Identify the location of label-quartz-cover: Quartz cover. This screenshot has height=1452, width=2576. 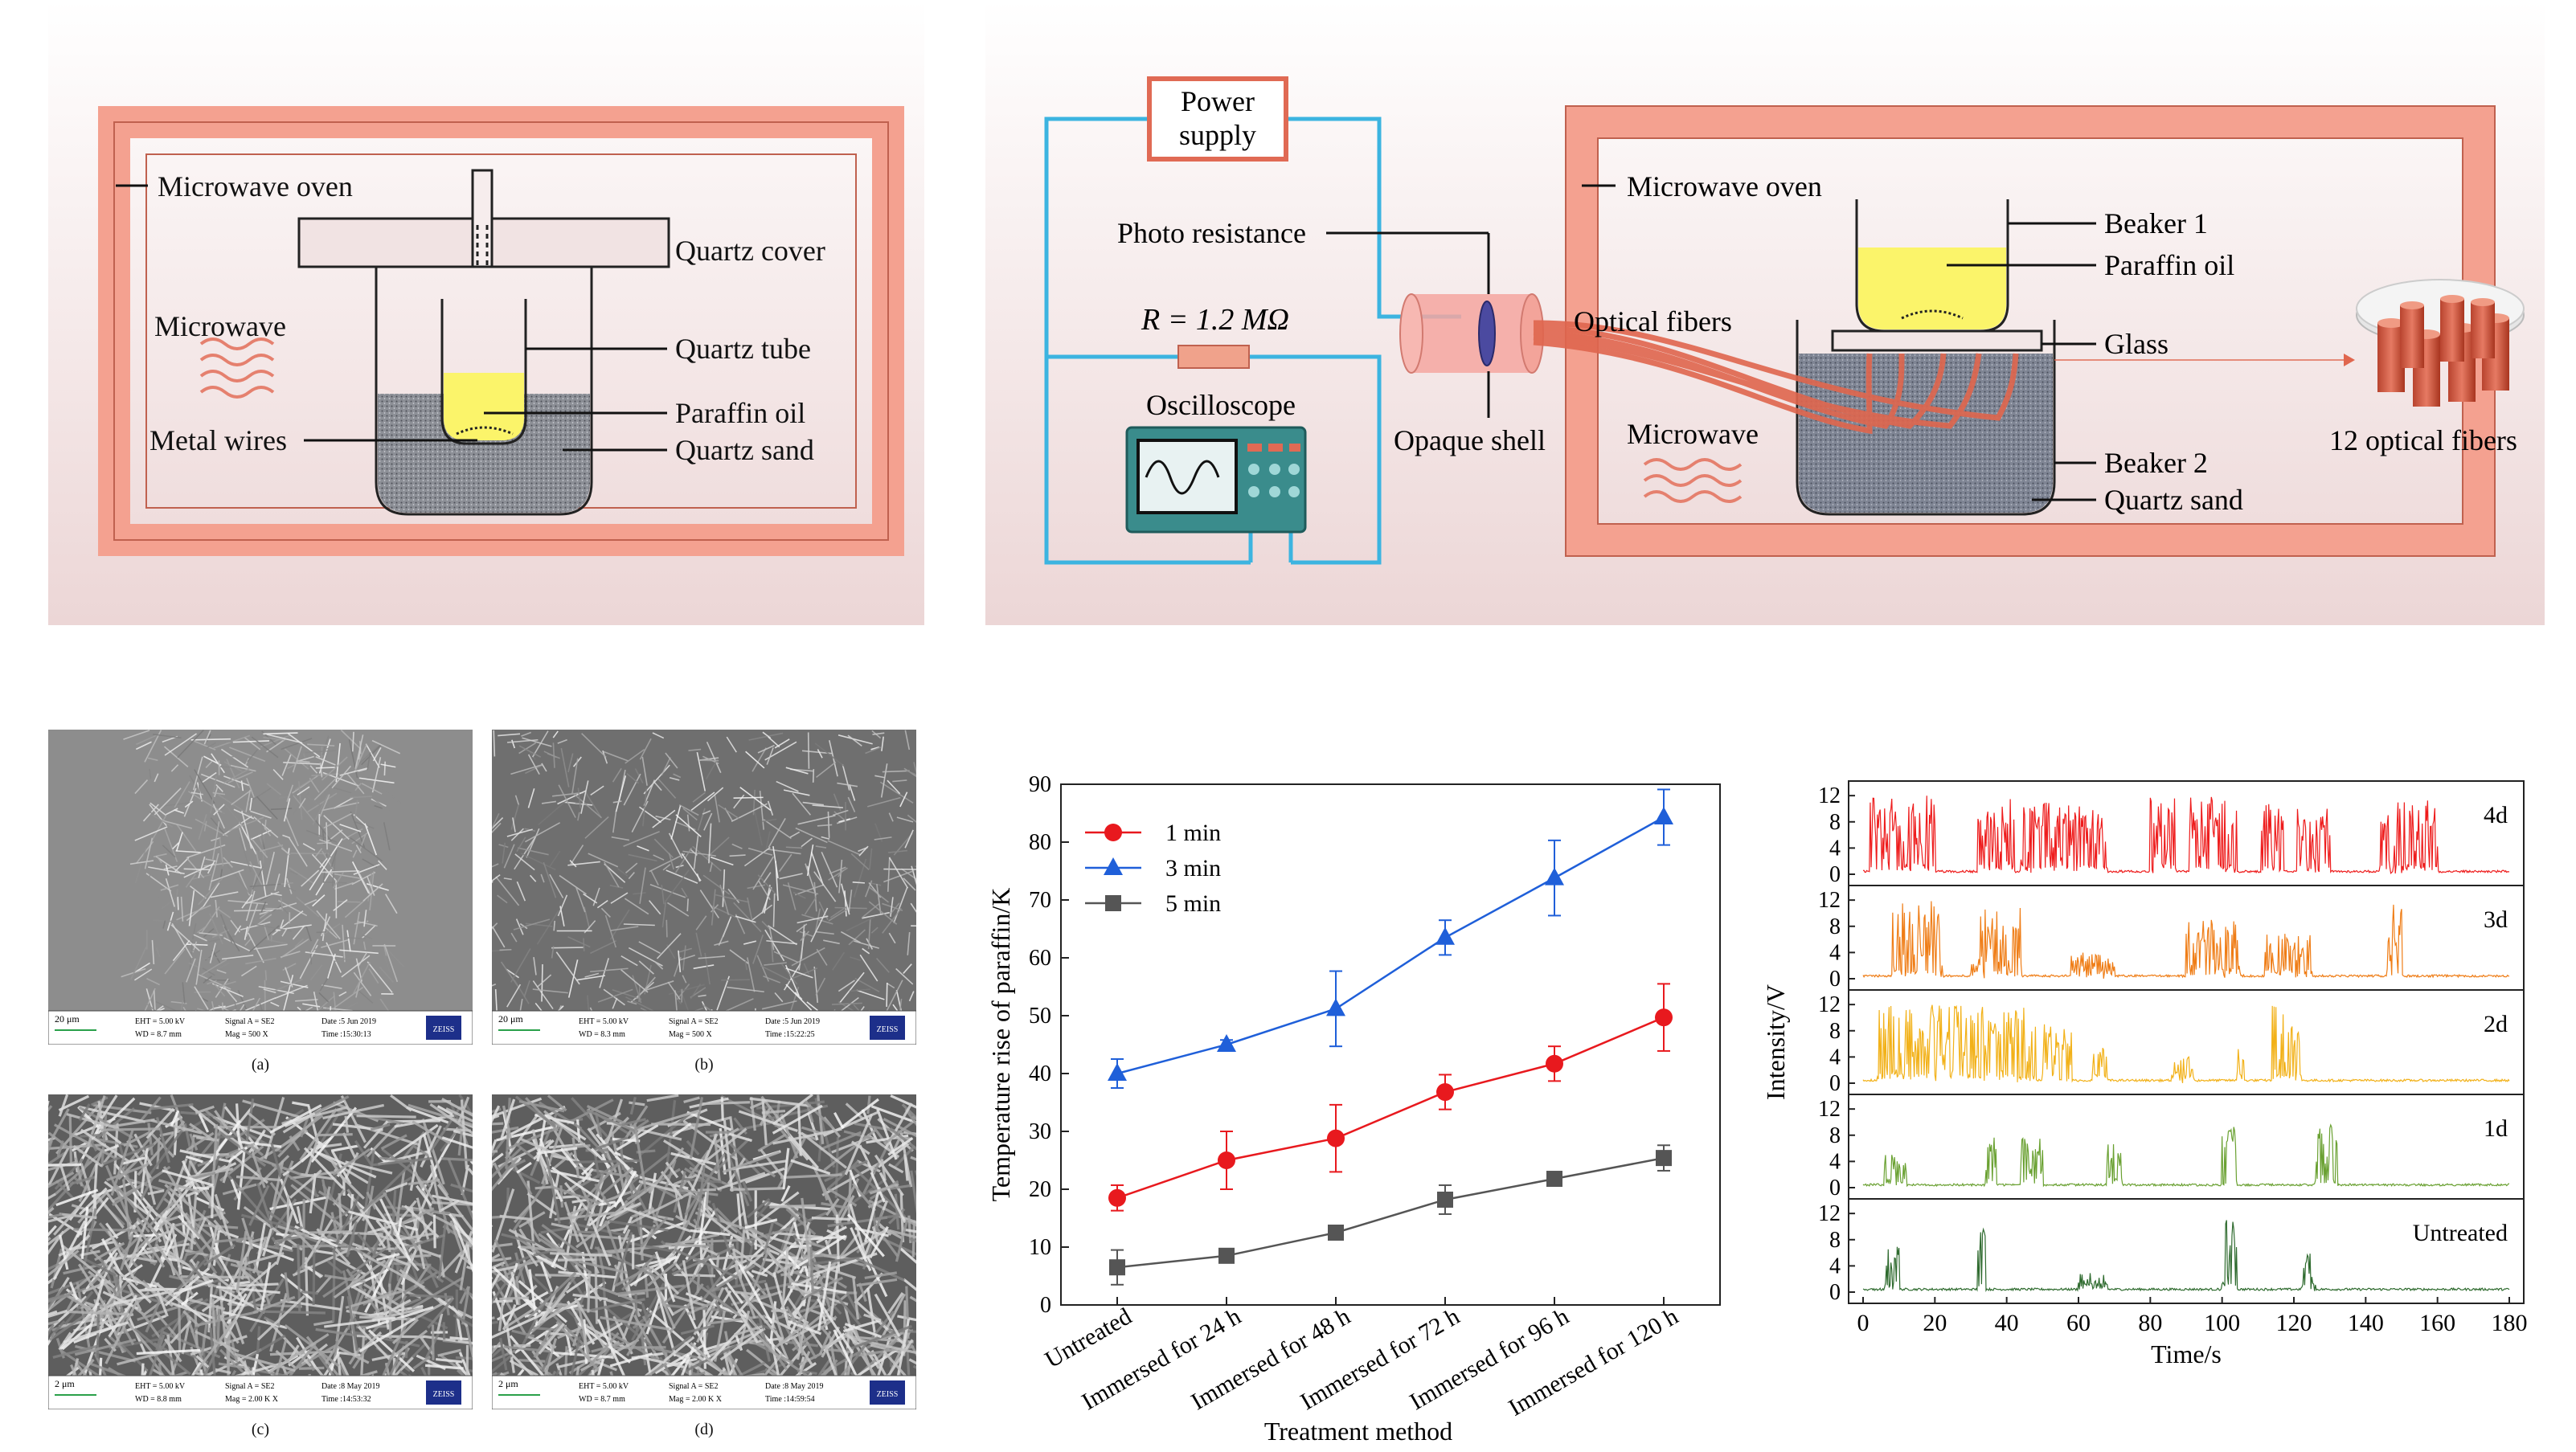
(750, 251).